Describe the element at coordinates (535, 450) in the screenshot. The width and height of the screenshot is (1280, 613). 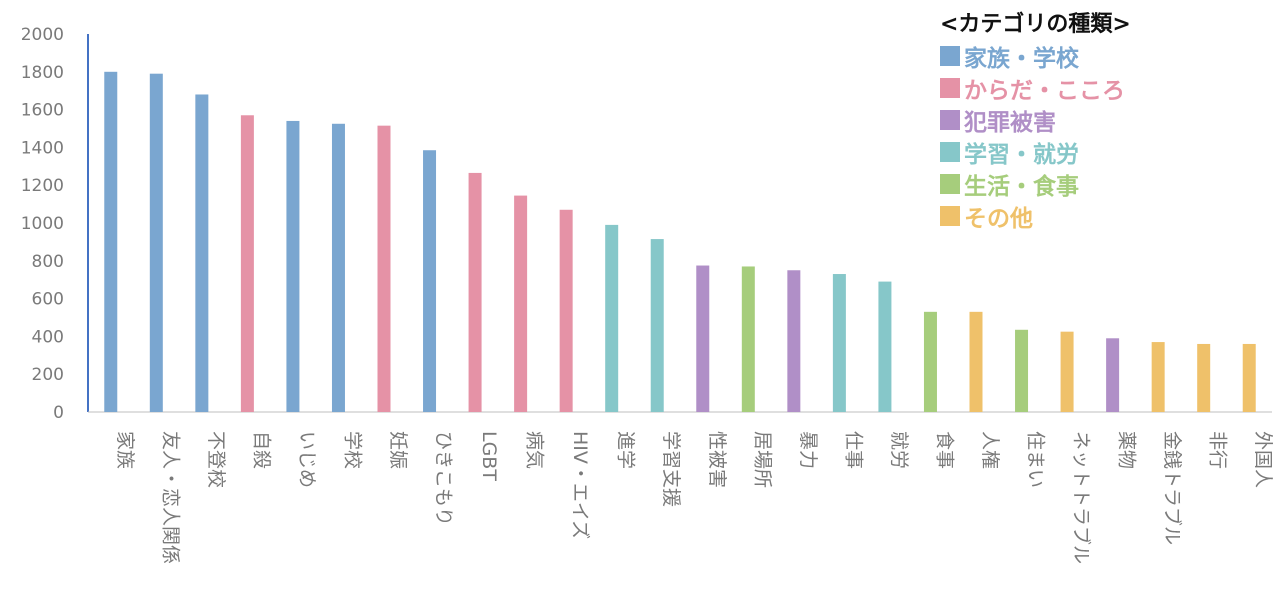
I see `x-tick-label: 病気` at that location.